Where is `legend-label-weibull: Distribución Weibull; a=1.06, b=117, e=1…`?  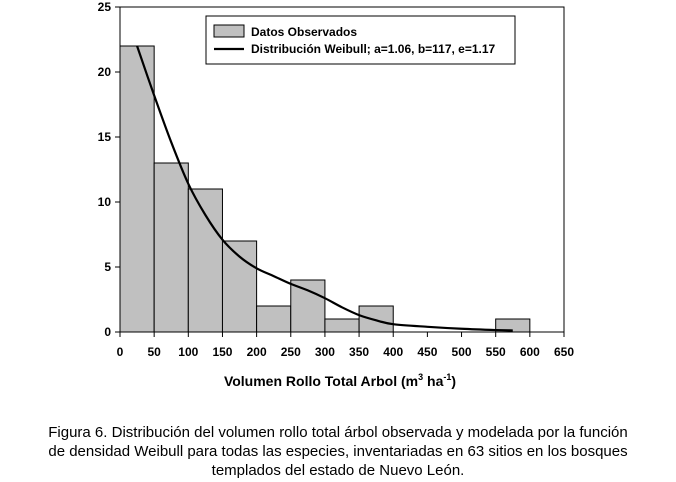 legend-label-weibull: Distribución Weibull; a=1.06, b=117, e=1… is located at coordinates (373, 49).